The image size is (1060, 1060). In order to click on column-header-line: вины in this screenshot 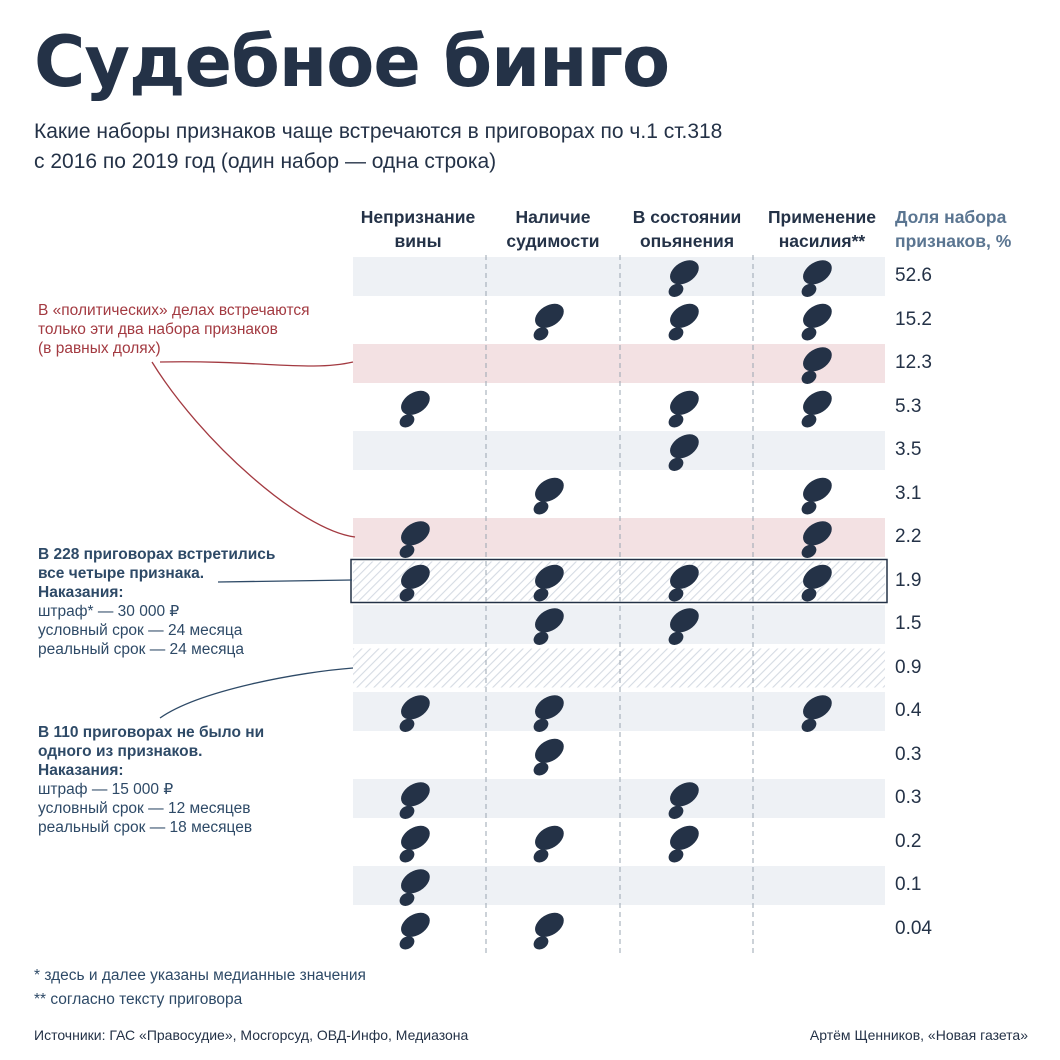, I will do `click(418, 241)`.